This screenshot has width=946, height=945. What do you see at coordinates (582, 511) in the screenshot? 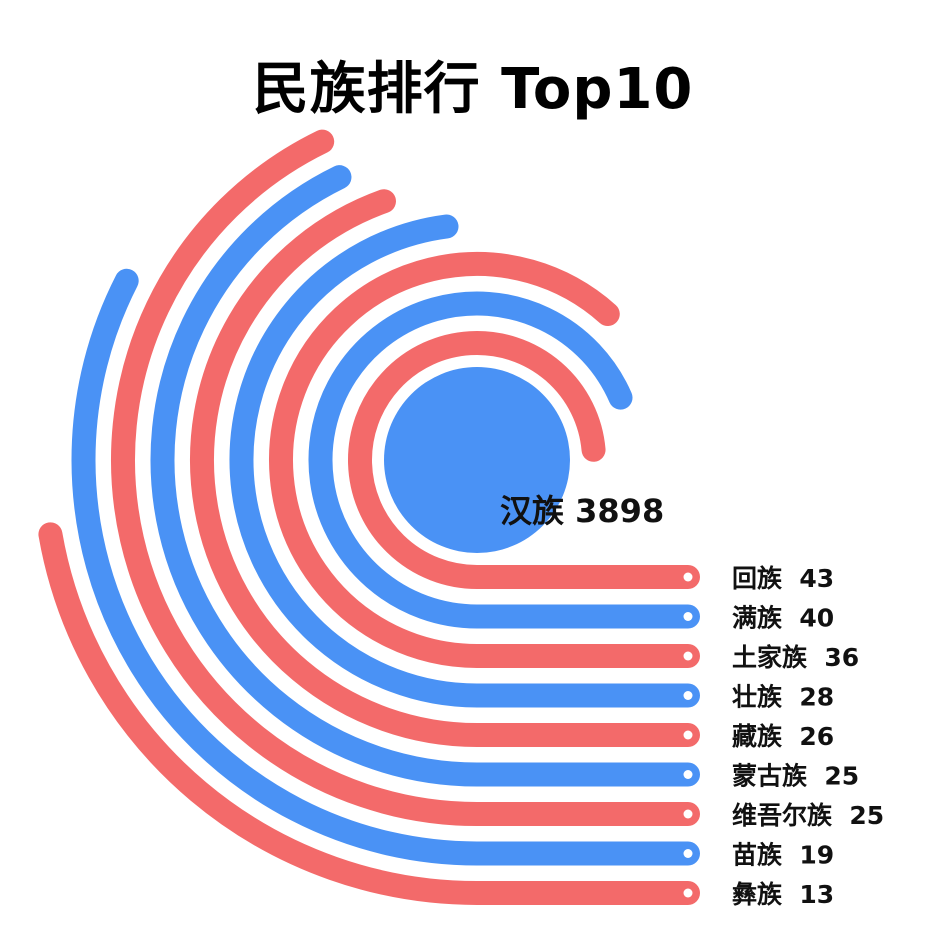
I see `data-label-top: 汉族 3898` at bounding box center [582, 511].